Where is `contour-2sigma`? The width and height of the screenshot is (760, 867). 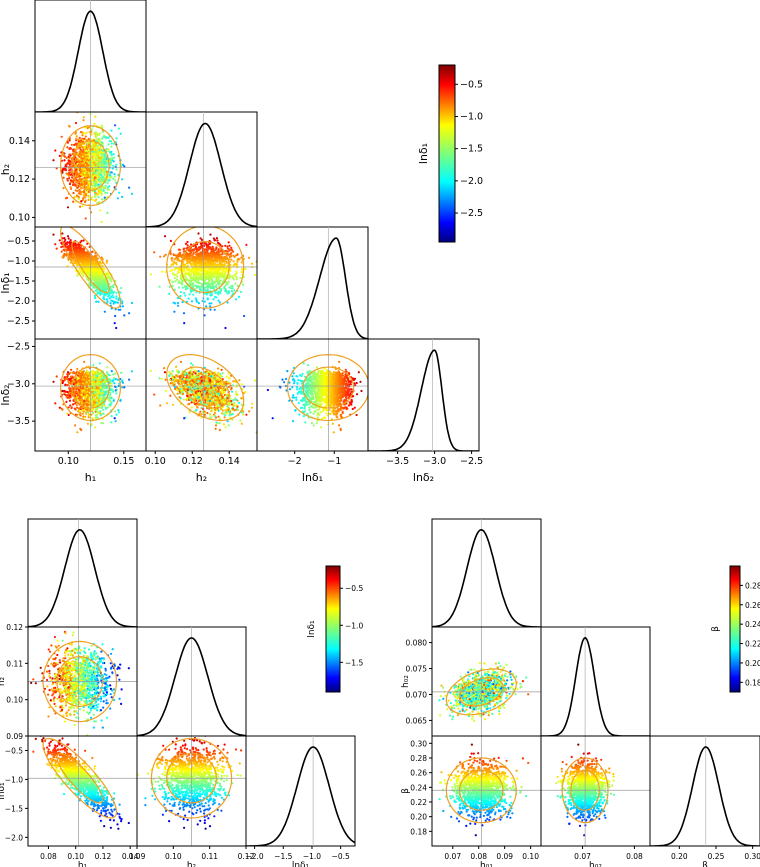
contour-2sigma is located at coordinates (90, 166).